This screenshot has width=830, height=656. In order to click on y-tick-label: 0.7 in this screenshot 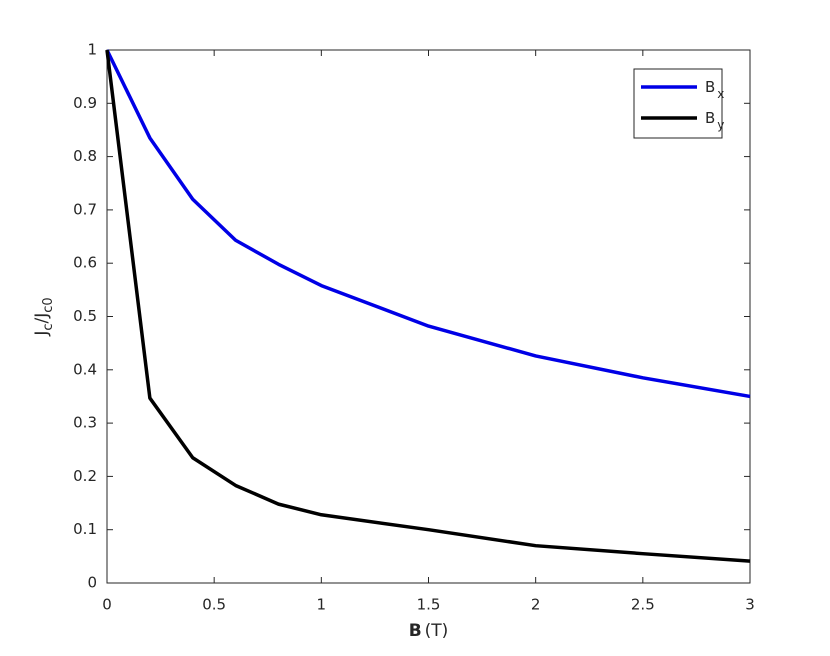, I will do `click(85, 209)`.